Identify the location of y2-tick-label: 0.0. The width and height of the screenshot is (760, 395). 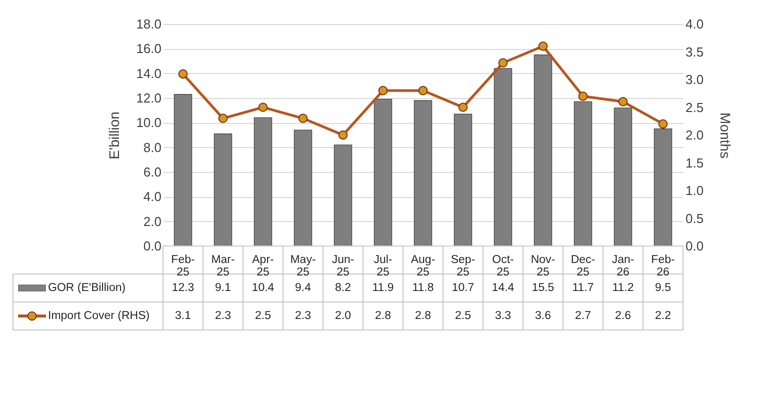
(695, 246).